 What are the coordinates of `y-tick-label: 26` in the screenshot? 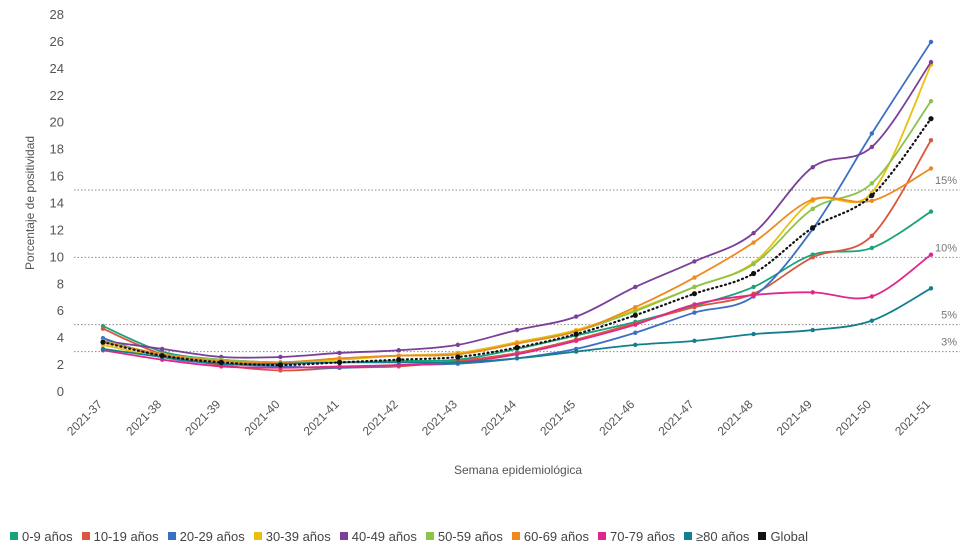 It's located at (57, 41).